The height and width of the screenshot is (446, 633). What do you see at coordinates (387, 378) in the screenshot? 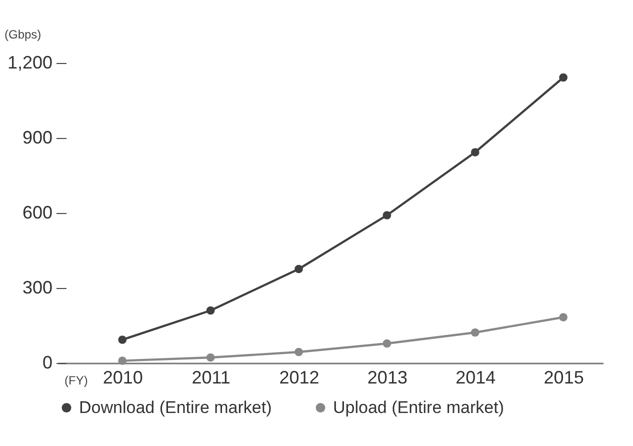
I see `x-tick-label: 2013` at bounding box center [387, 378].